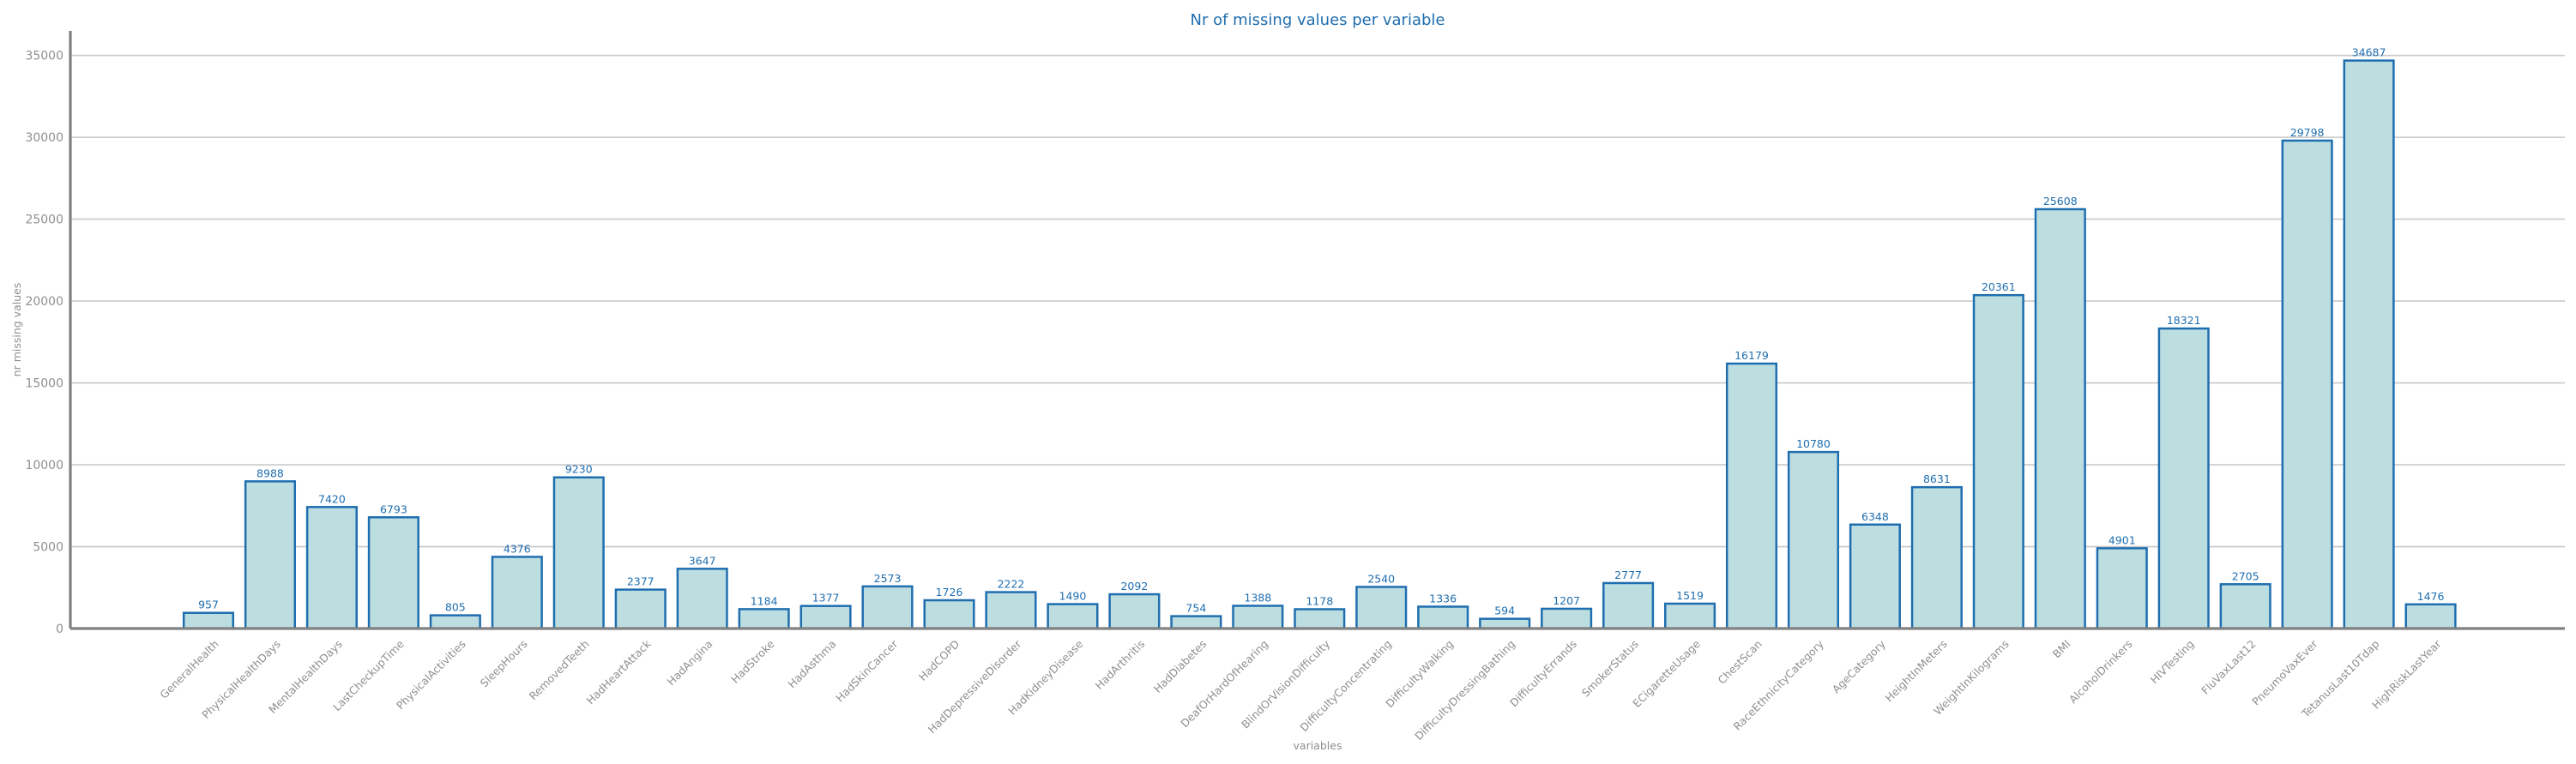 This screenshot has height=764, width=2576. Describe the element at coordinates (44, 465) in the screenshot. I see `y-tick-label: 10000` at that location.